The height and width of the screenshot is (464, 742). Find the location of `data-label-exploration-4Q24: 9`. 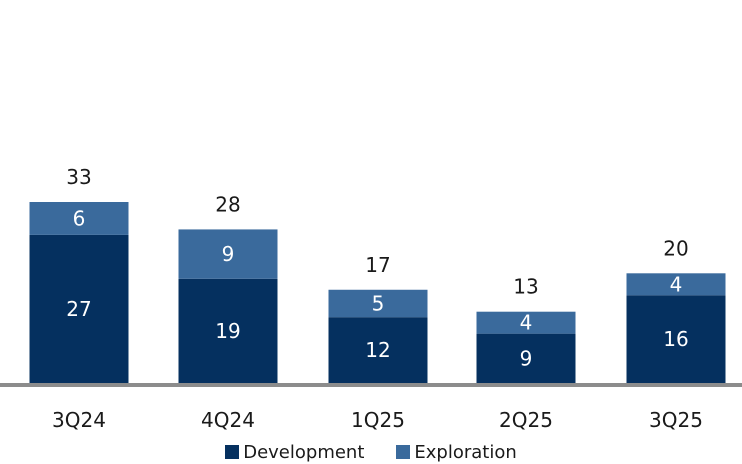

data-label-exploration-4Q24: 9 is located at coordinates (228, 254).